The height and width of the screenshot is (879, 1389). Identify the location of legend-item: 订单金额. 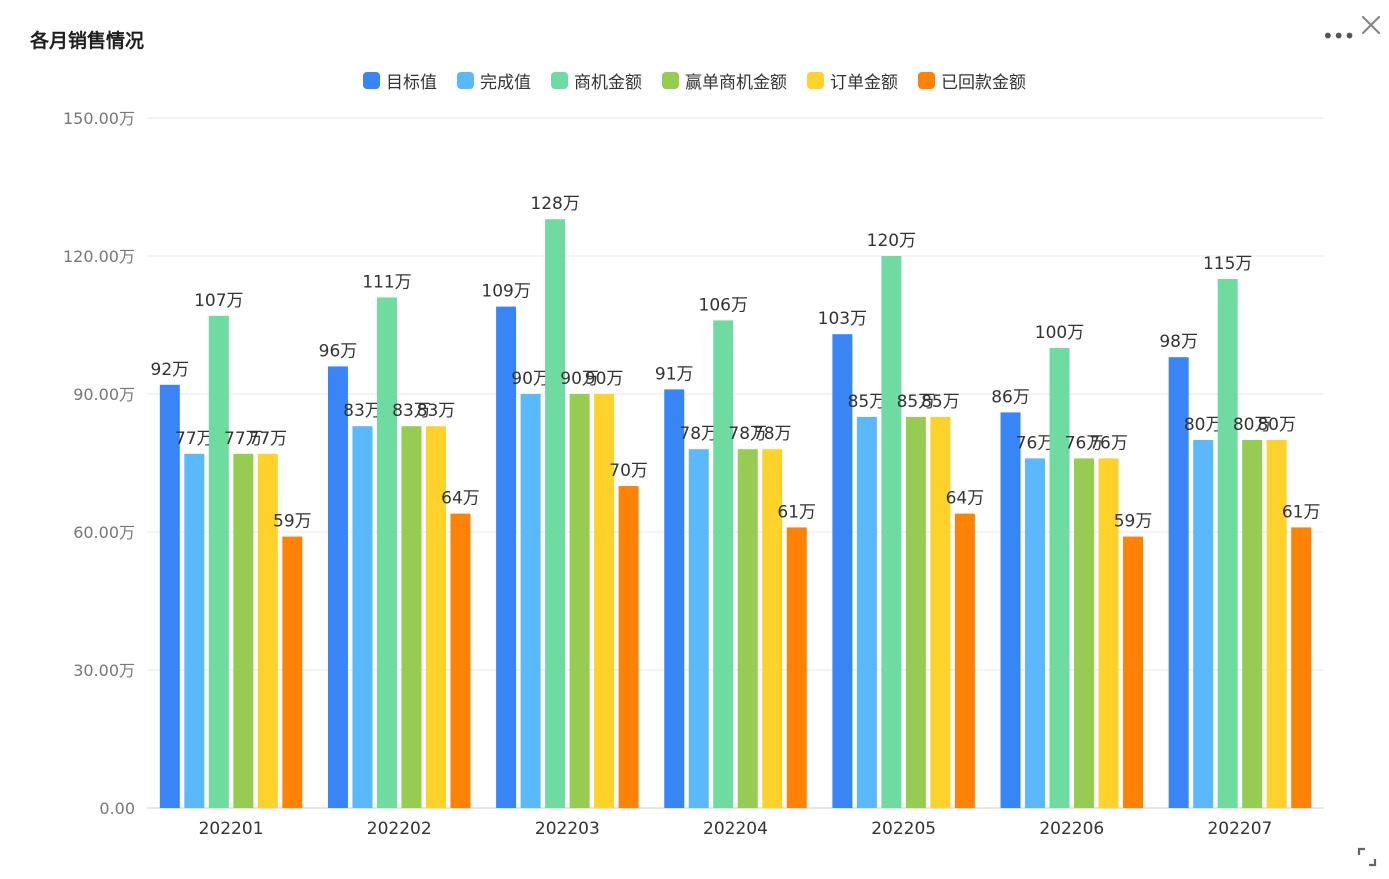
(852, 80).